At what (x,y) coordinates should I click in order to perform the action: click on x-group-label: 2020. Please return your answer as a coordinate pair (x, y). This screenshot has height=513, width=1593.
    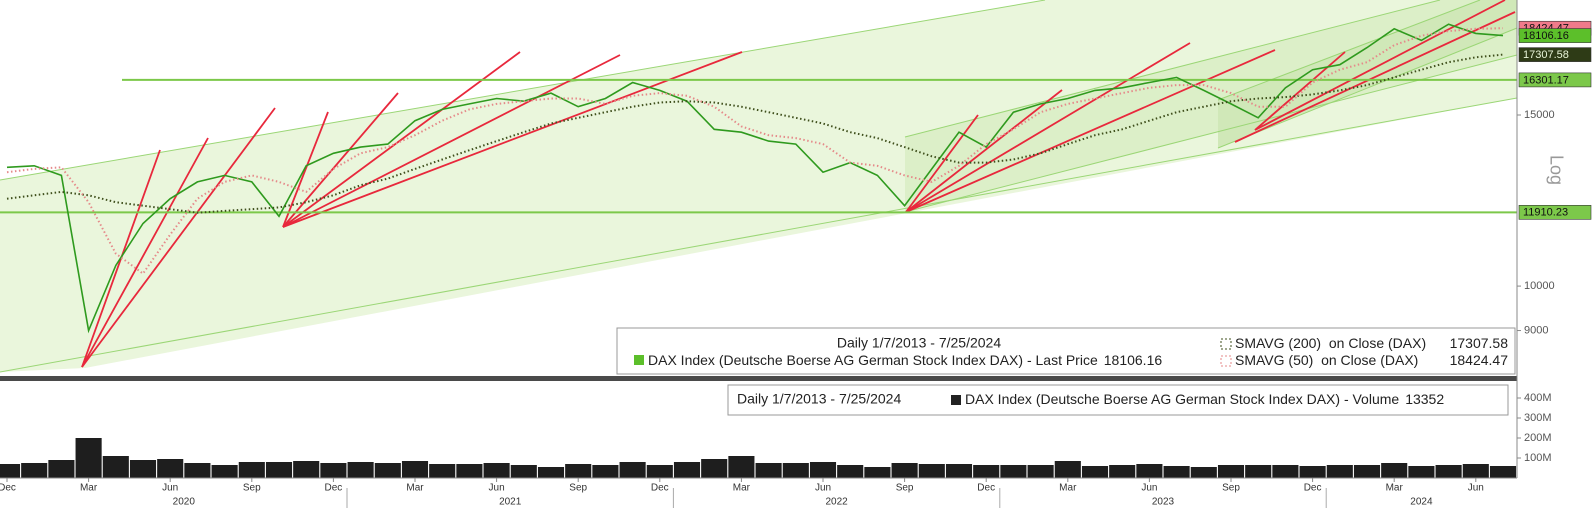
    Looking at the image, I should click on (184, 502).